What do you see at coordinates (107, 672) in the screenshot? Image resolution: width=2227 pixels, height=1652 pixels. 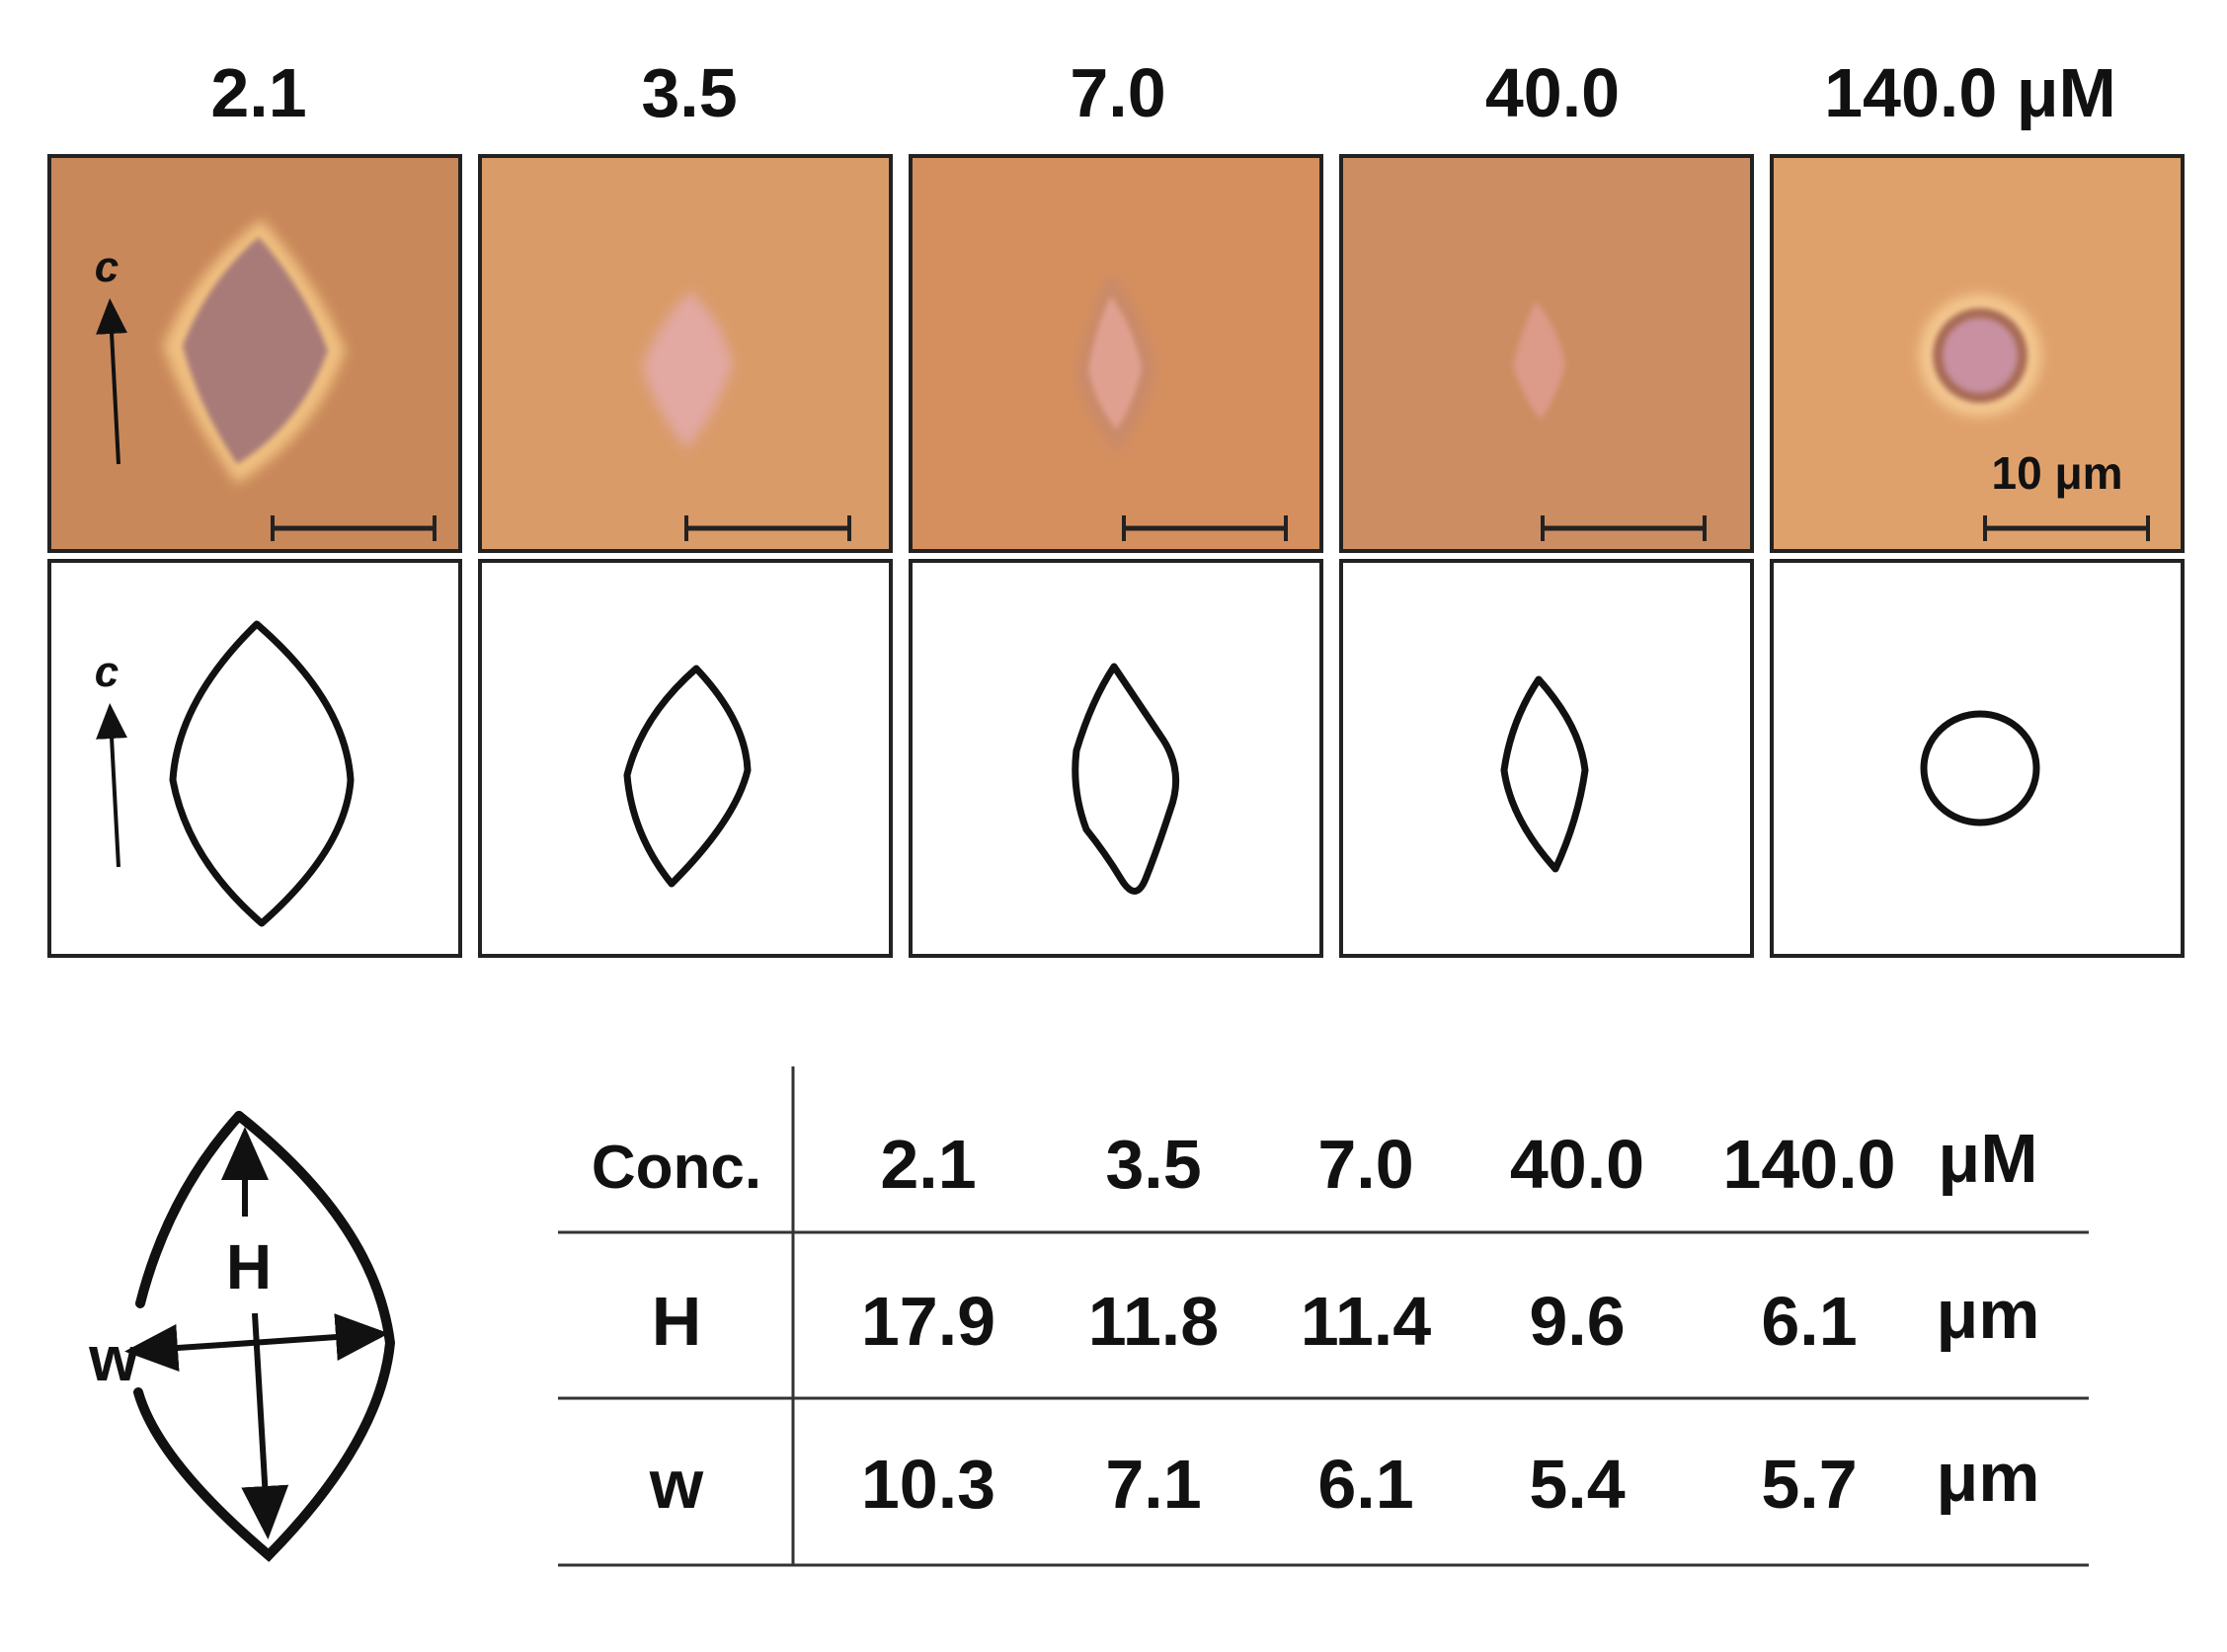 I see `c-axis-label-outline: c` at bounding box center [107, 672].